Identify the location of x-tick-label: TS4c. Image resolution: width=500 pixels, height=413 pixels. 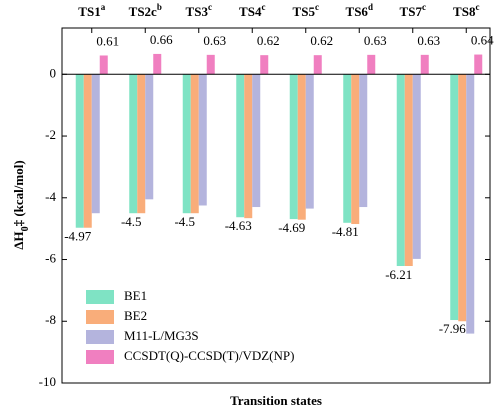
(252, 10).